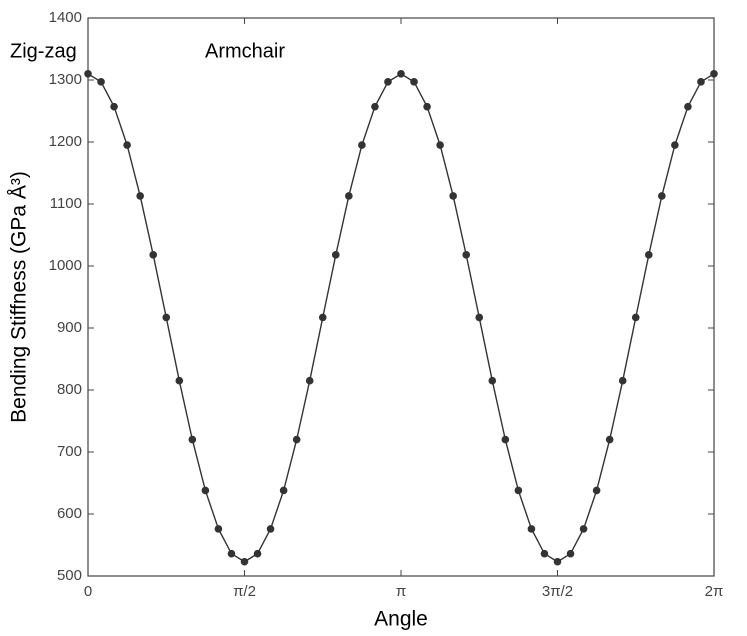 The width and height of the screenshot is (747, 636). What do you see at coordinates (69, 327) in the screenshot?
I see `y-tick-label: 900` at bounding box center [69, 327].